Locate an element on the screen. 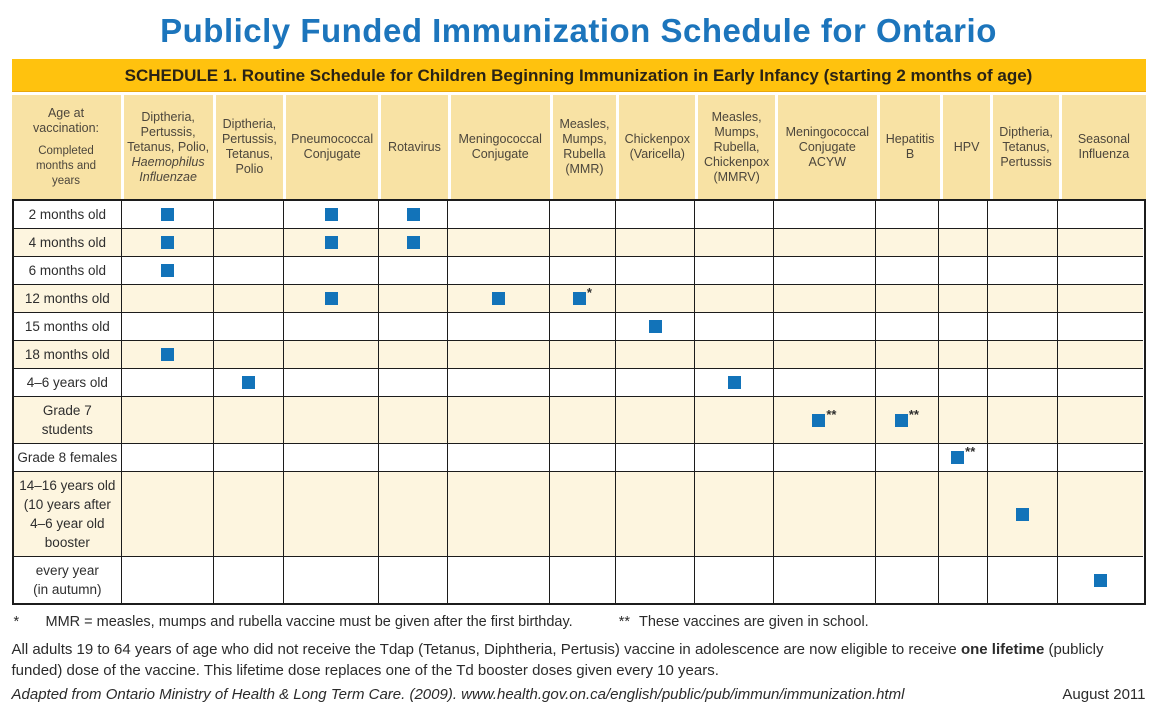 This screenshot has height=719, width=1157. column-header-label: Rotavirus is located at coordinates (414, 146).